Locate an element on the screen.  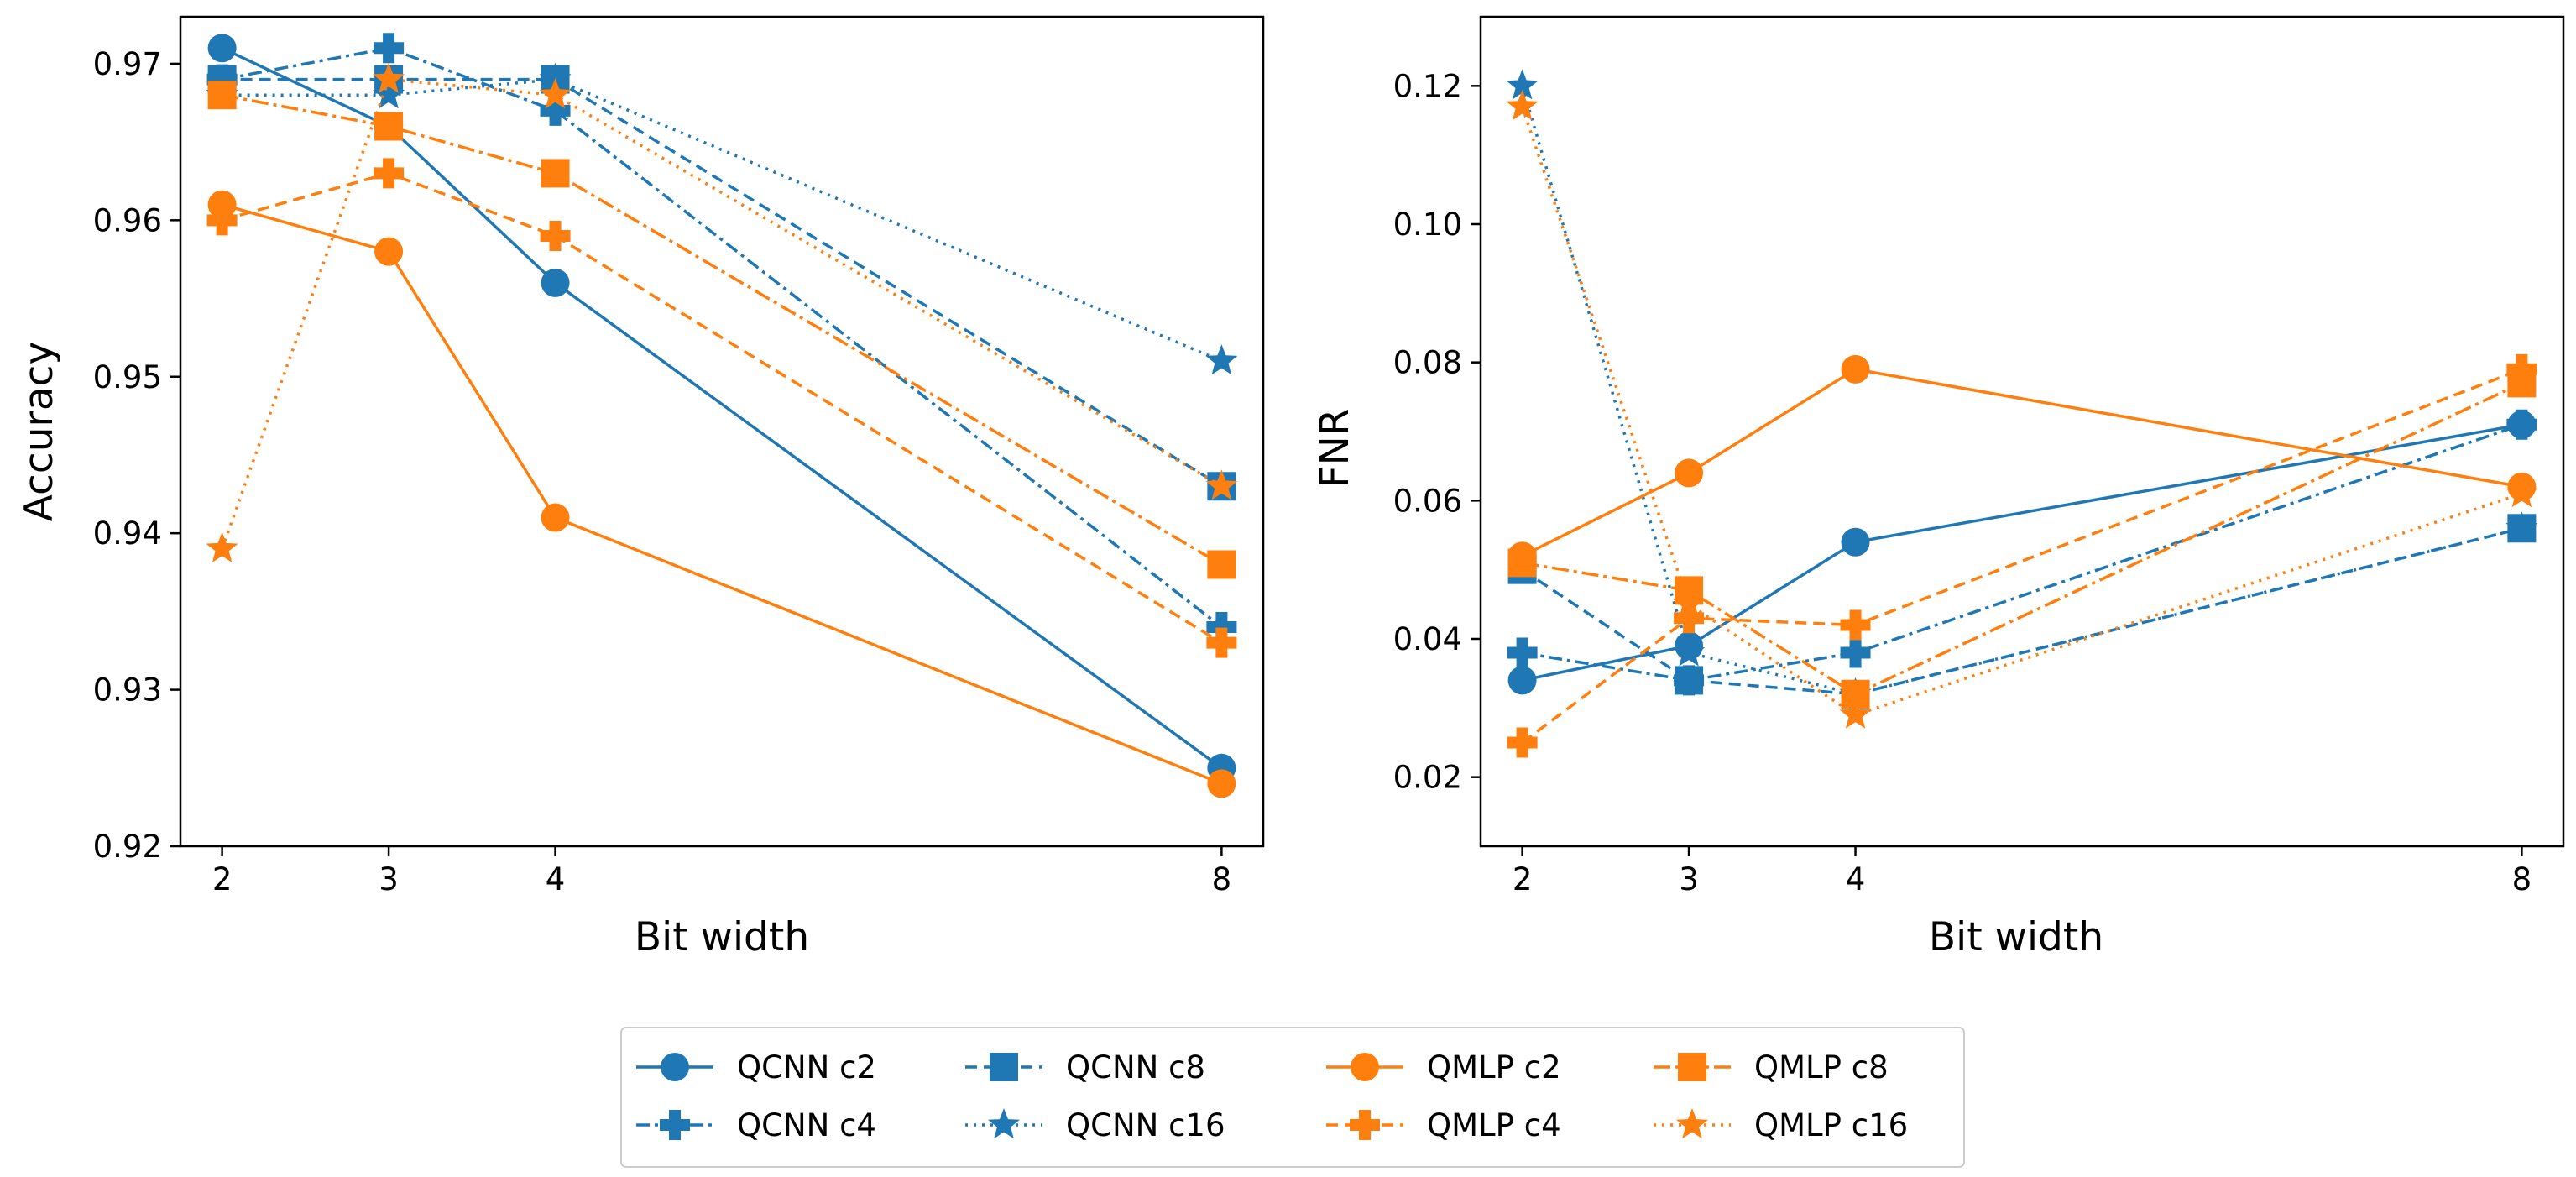
fnr-series-qmlp-c8 is located at coordinates (2022, 539).